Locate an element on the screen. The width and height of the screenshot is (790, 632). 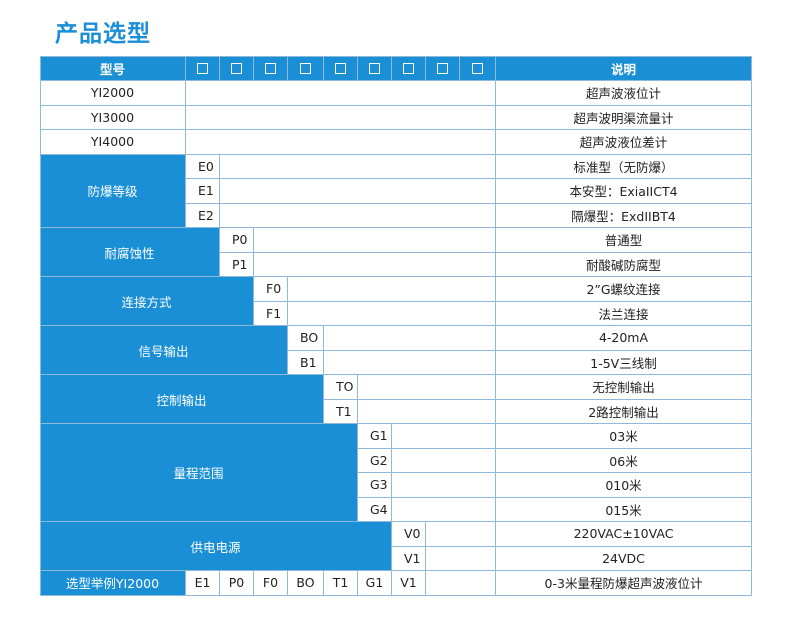
option-desc: 隔爆型：ExdIIBT4 is located at coordinates (624, 215).